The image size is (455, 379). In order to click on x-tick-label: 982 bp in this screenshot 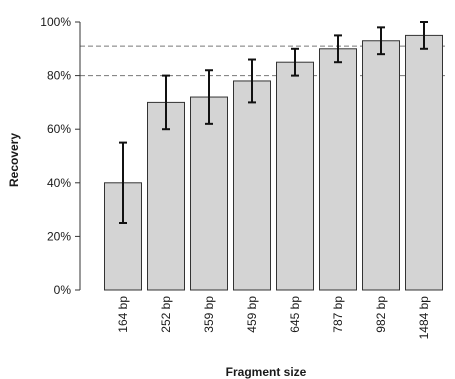, I will do `click(381, 314)`.